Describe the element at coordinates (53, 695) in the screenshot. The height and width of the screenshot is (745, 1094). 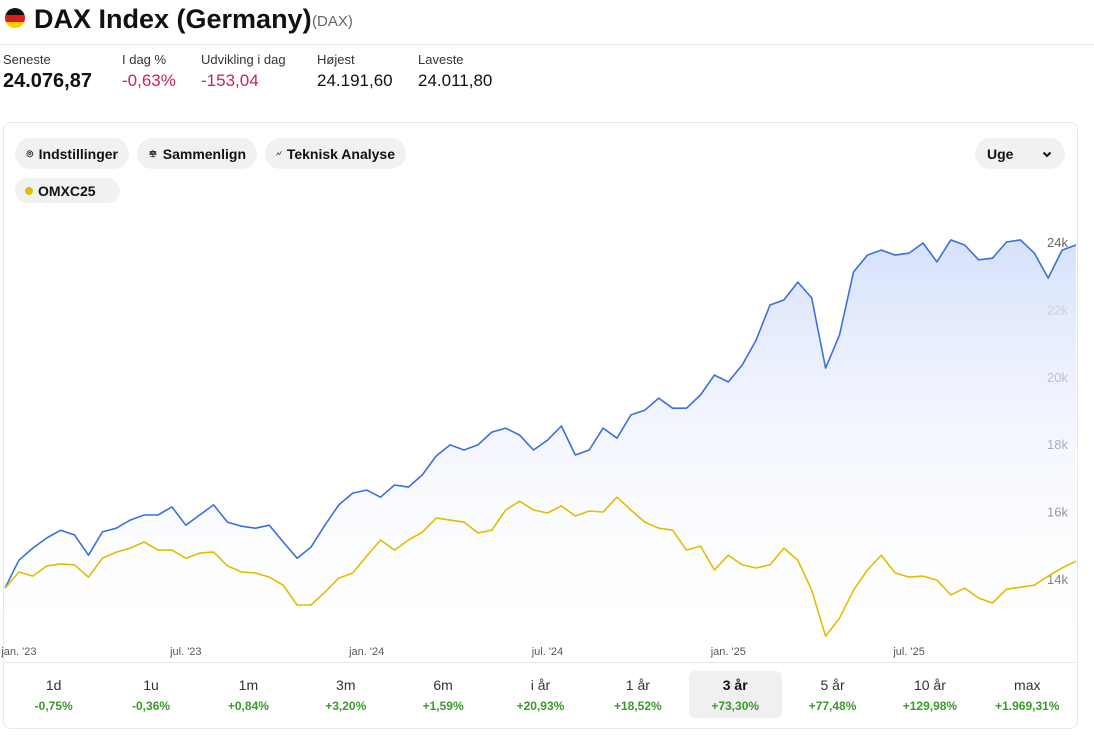
I see `period-tab: 1d -0,75%` at that location.